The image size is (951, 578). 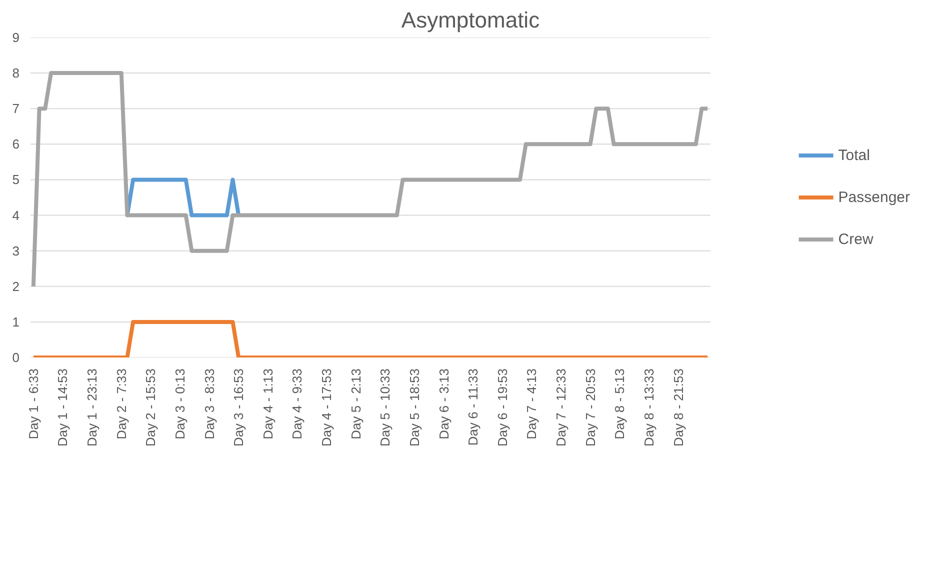 What do you see at coordinates (678, 407) in the screenshot?
I see `x-tick-label: Day 8 - 21:53` at bounding box center [678, 407].